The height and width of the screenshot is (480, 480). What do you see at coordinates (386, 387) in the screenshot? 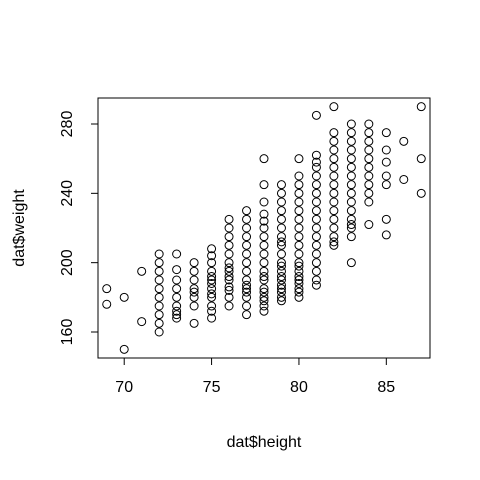
I see `x-tick-label: 85` at bounding box center [386, 387].